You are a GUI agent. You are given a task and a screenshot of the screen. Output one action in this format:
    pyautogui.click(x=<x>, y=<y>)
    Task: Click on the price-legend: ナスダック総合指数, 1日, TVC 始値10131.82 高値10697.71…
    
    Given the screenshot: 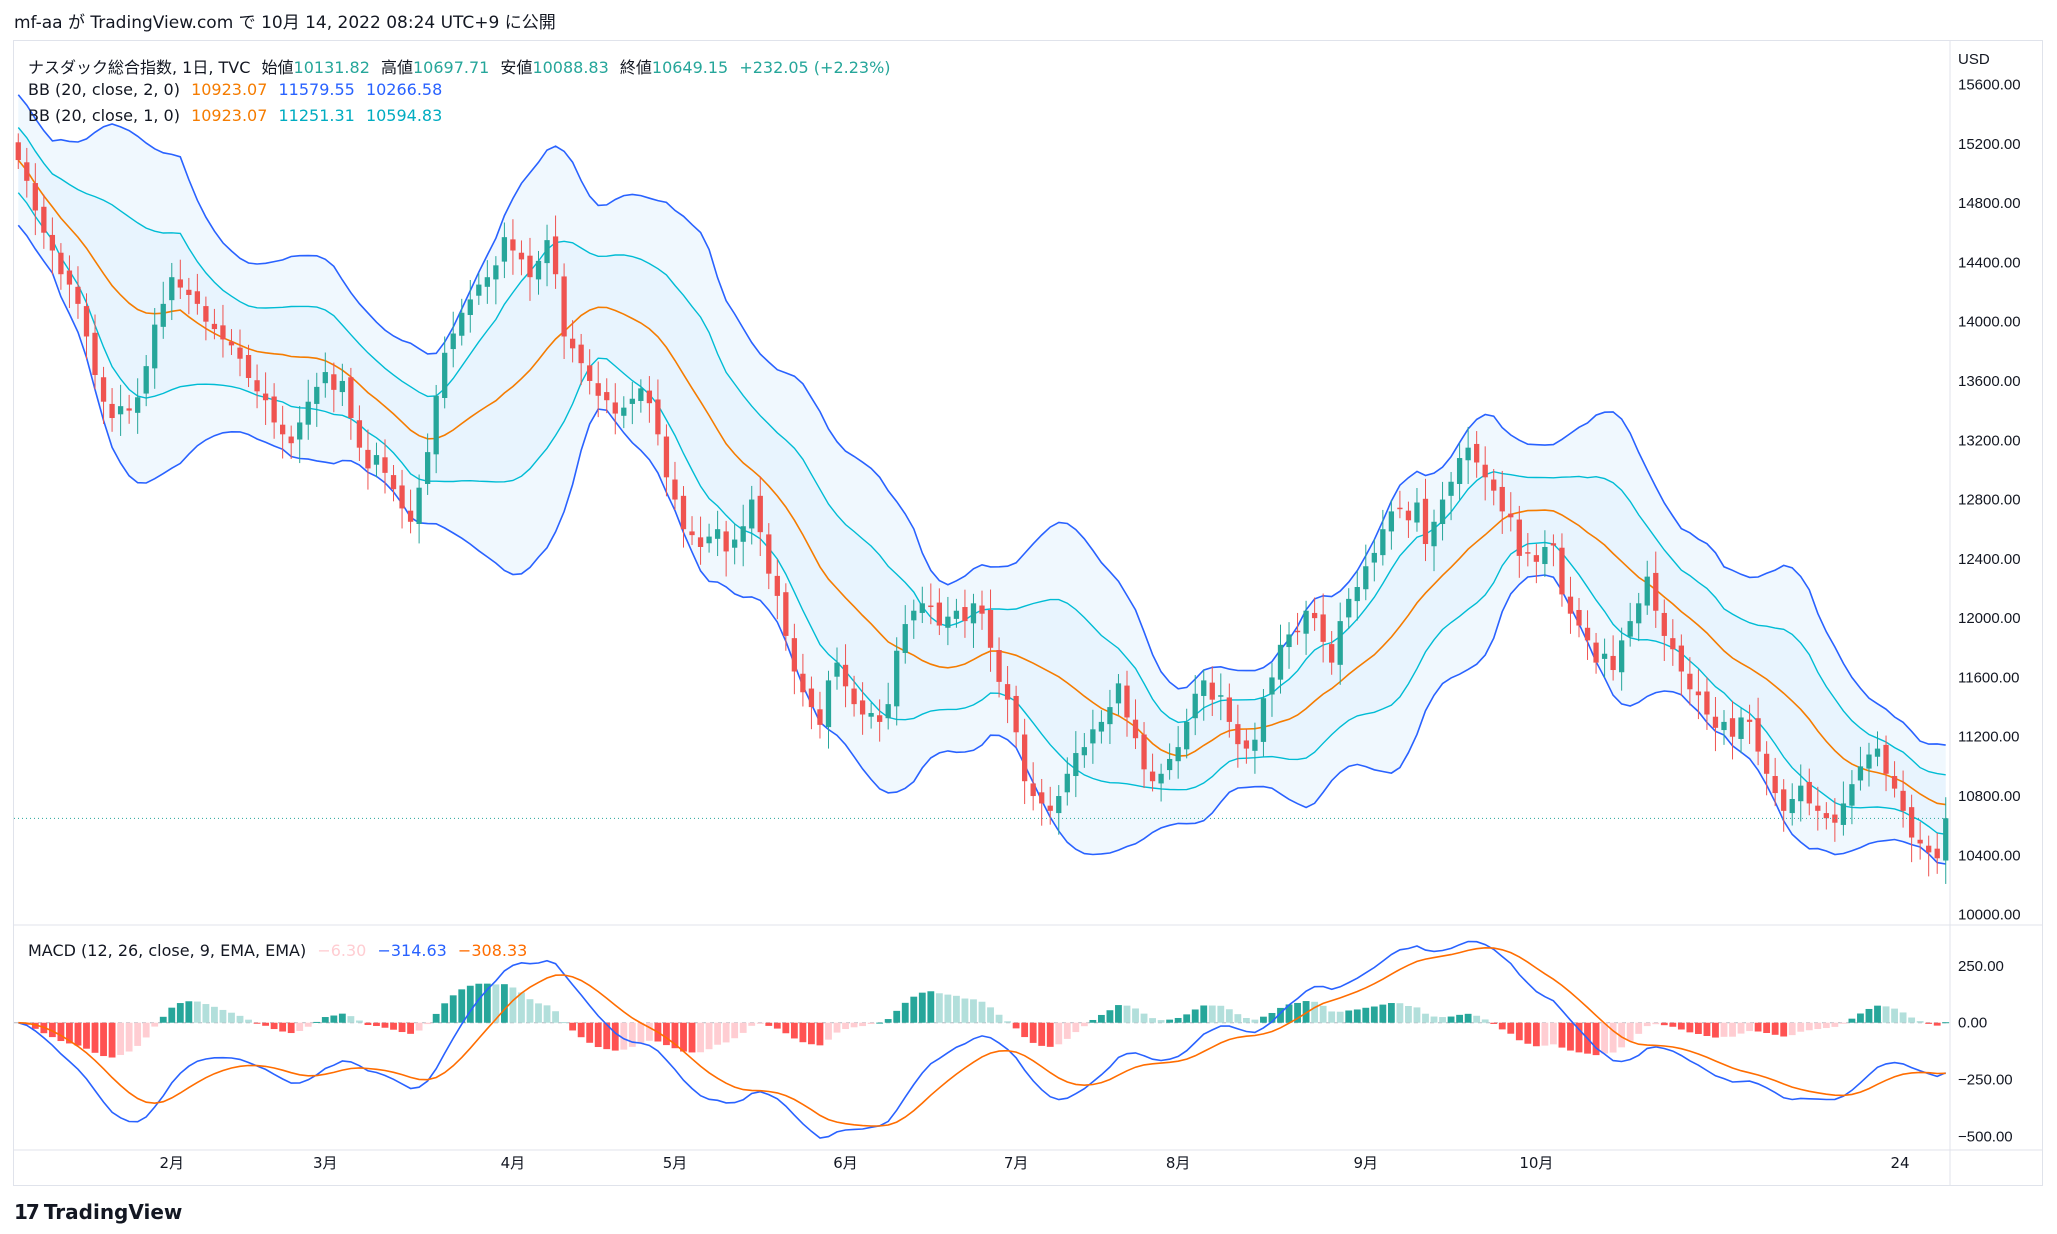 What is the action you would take?
    pyautogui.click(x=462, y=66)
    